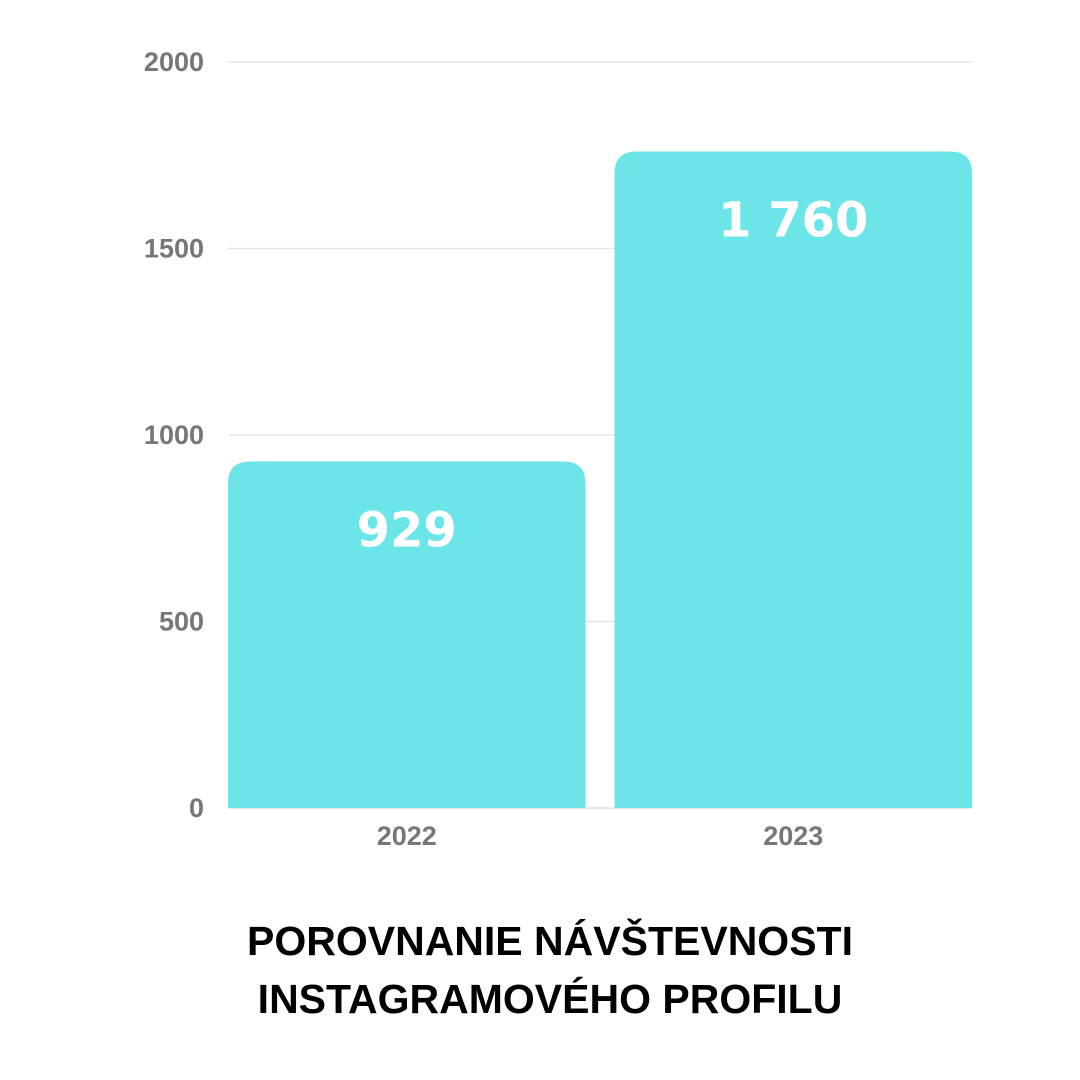 The height and width of the screenshot is (1080, 1080). Describe the element at coordinates (550, 941) in the screenshot. I see `chart-title-line-1: POROVNANIE NÁVŠTEVNOSTI` at that location.